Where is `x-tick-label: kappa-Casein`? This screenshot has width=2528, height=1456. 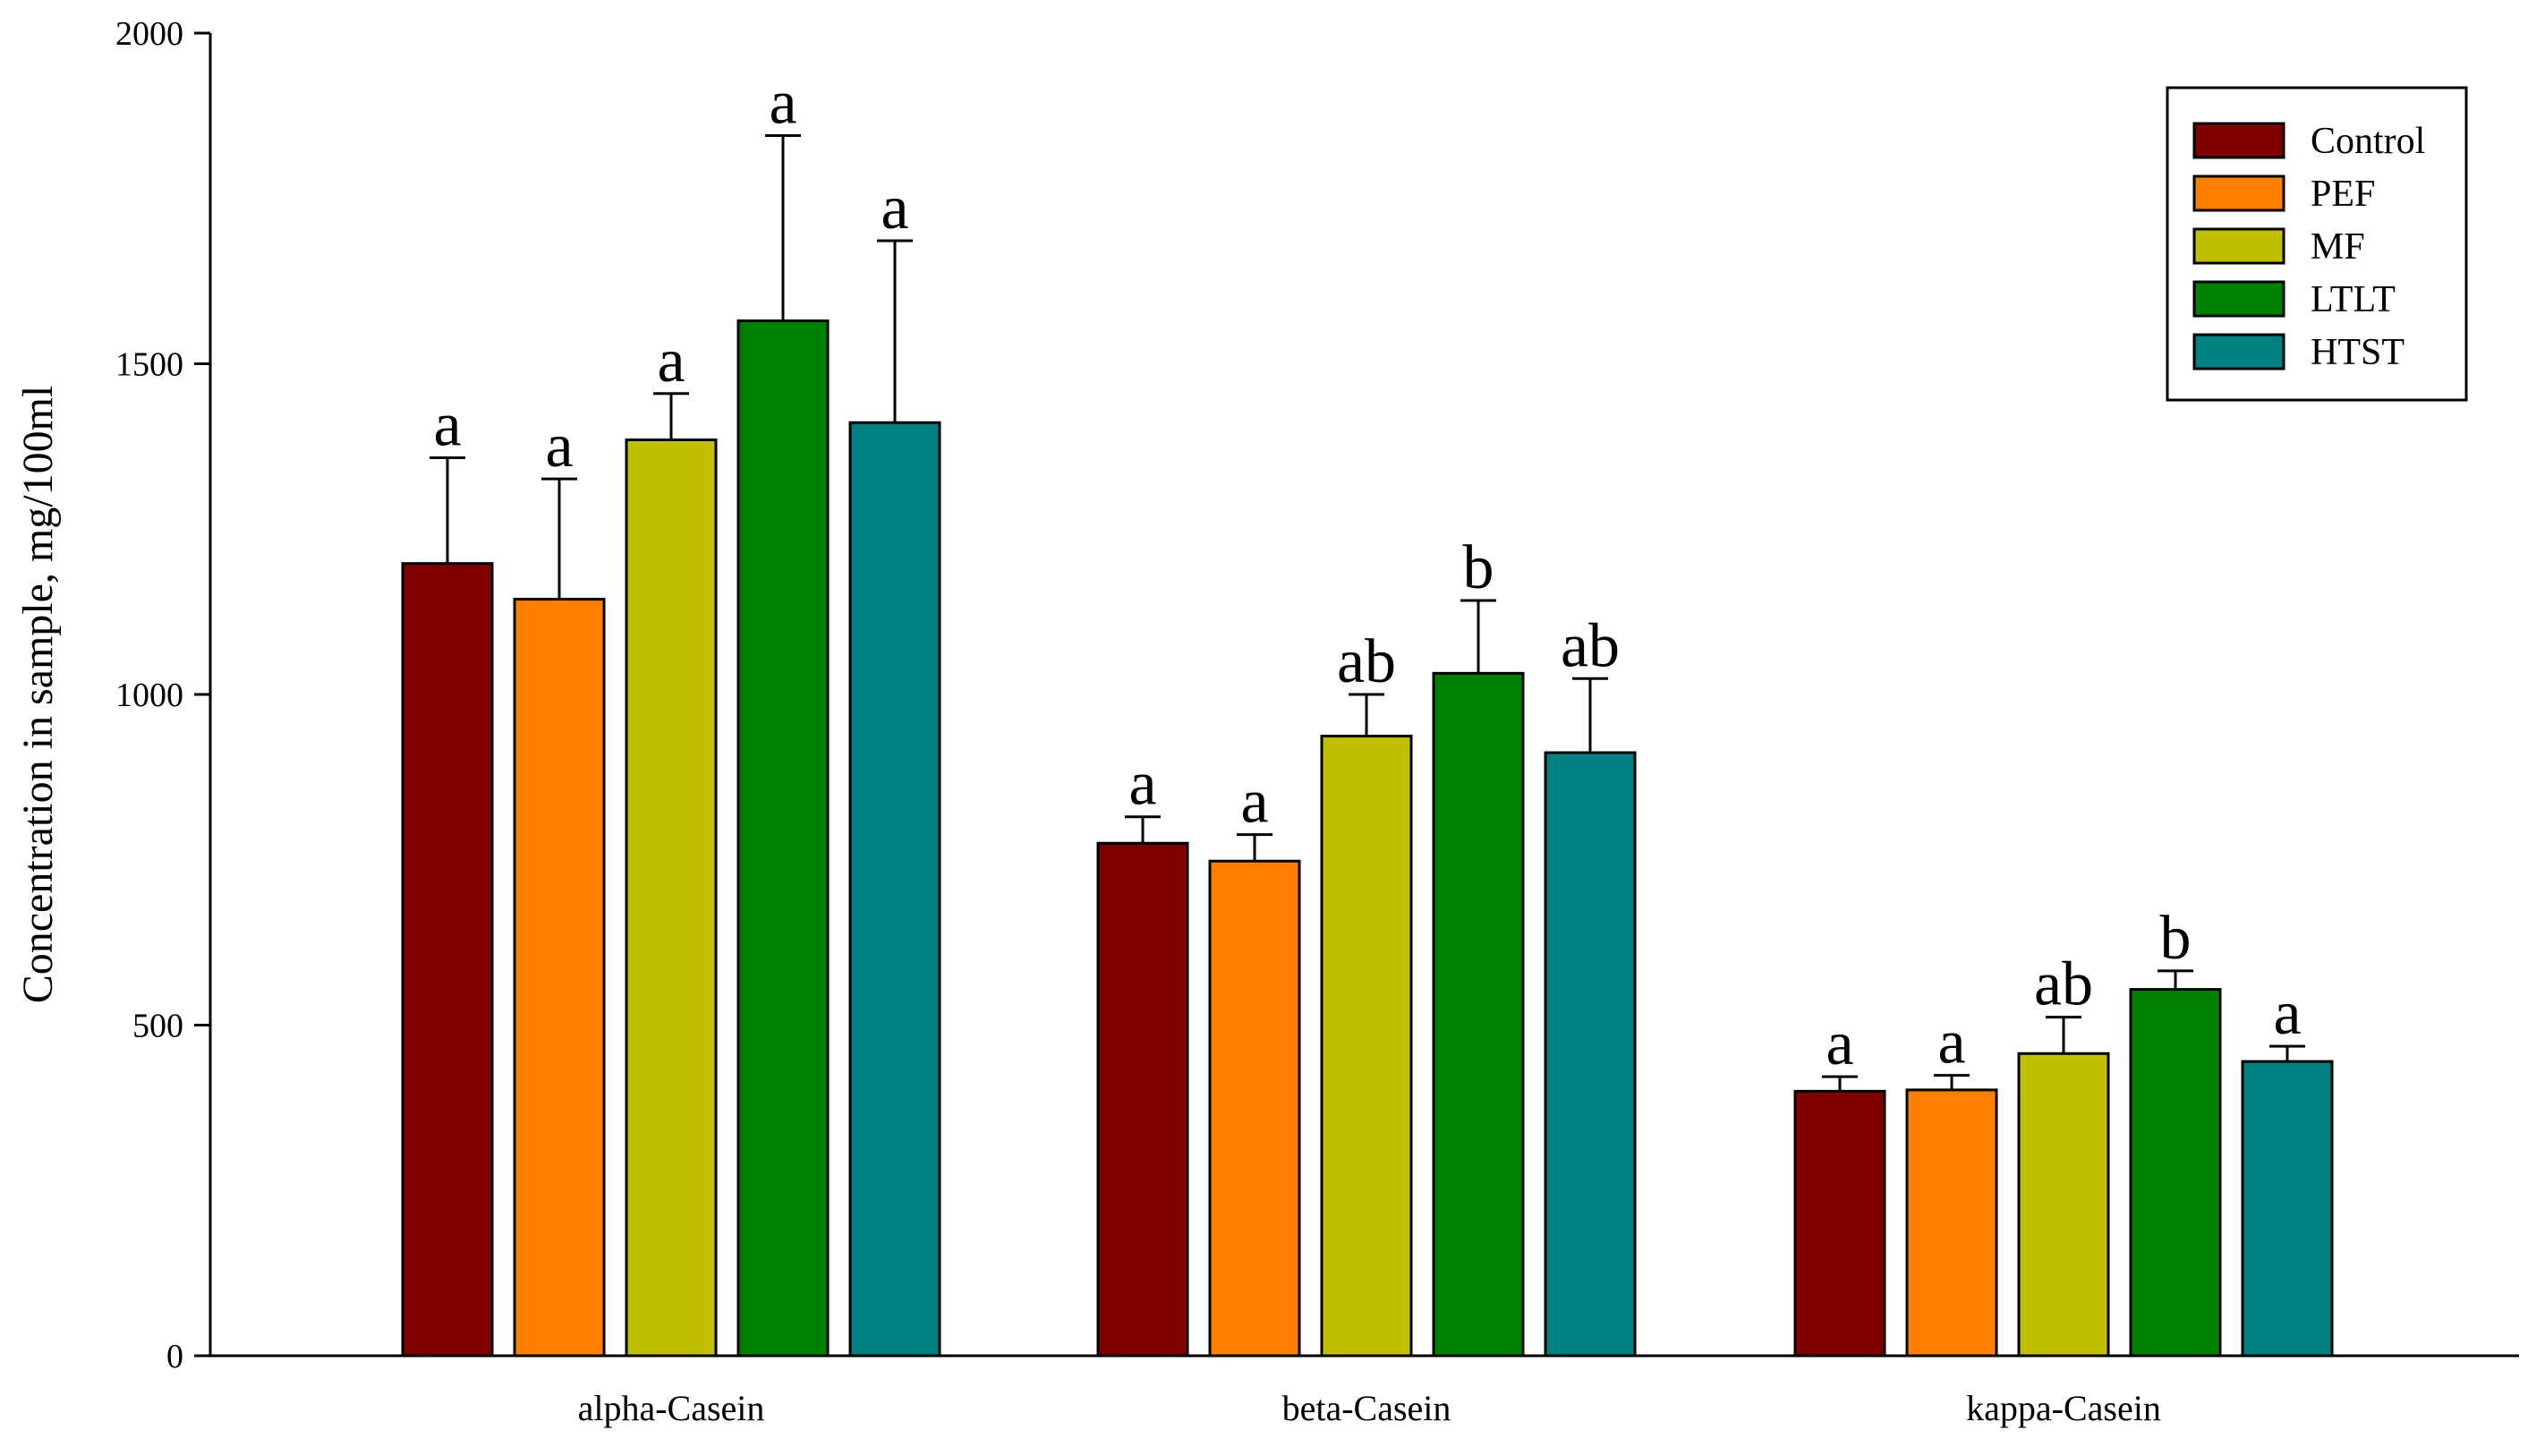 x-tick-label: kappa-Casein is located at coordinates (2063, 1408).